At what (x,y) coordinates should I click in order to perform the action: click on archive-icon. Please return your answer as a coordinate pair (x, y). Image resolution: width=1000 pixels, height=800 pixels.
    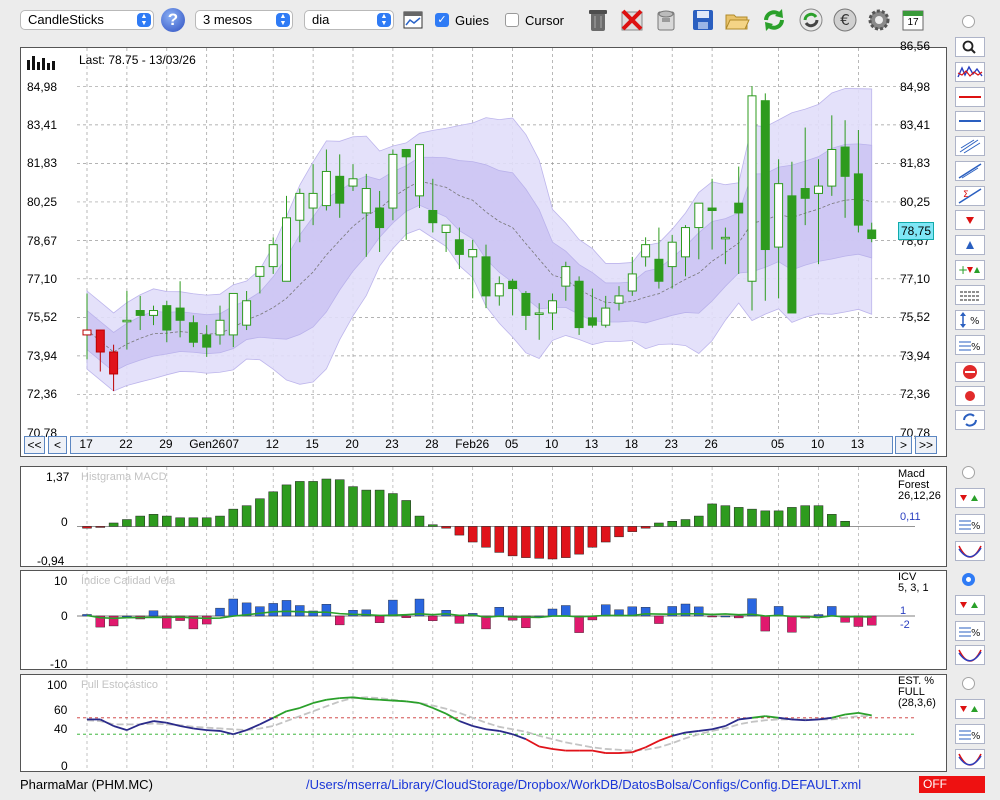
    Looking at the image, I should click on (666, 20).